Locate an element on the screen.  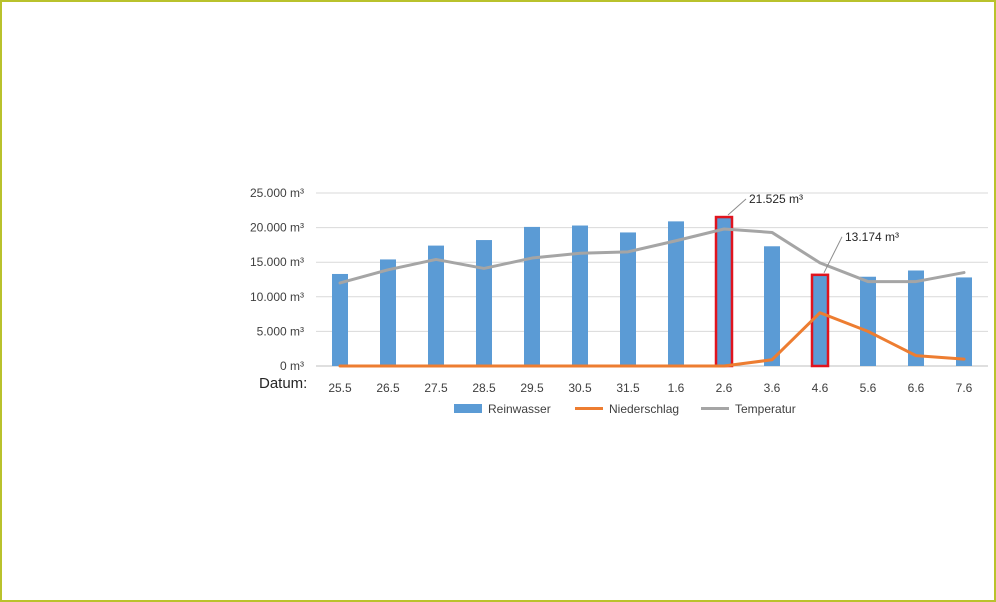
legend-label: Reinwasser is located at coordinates (519, 409).